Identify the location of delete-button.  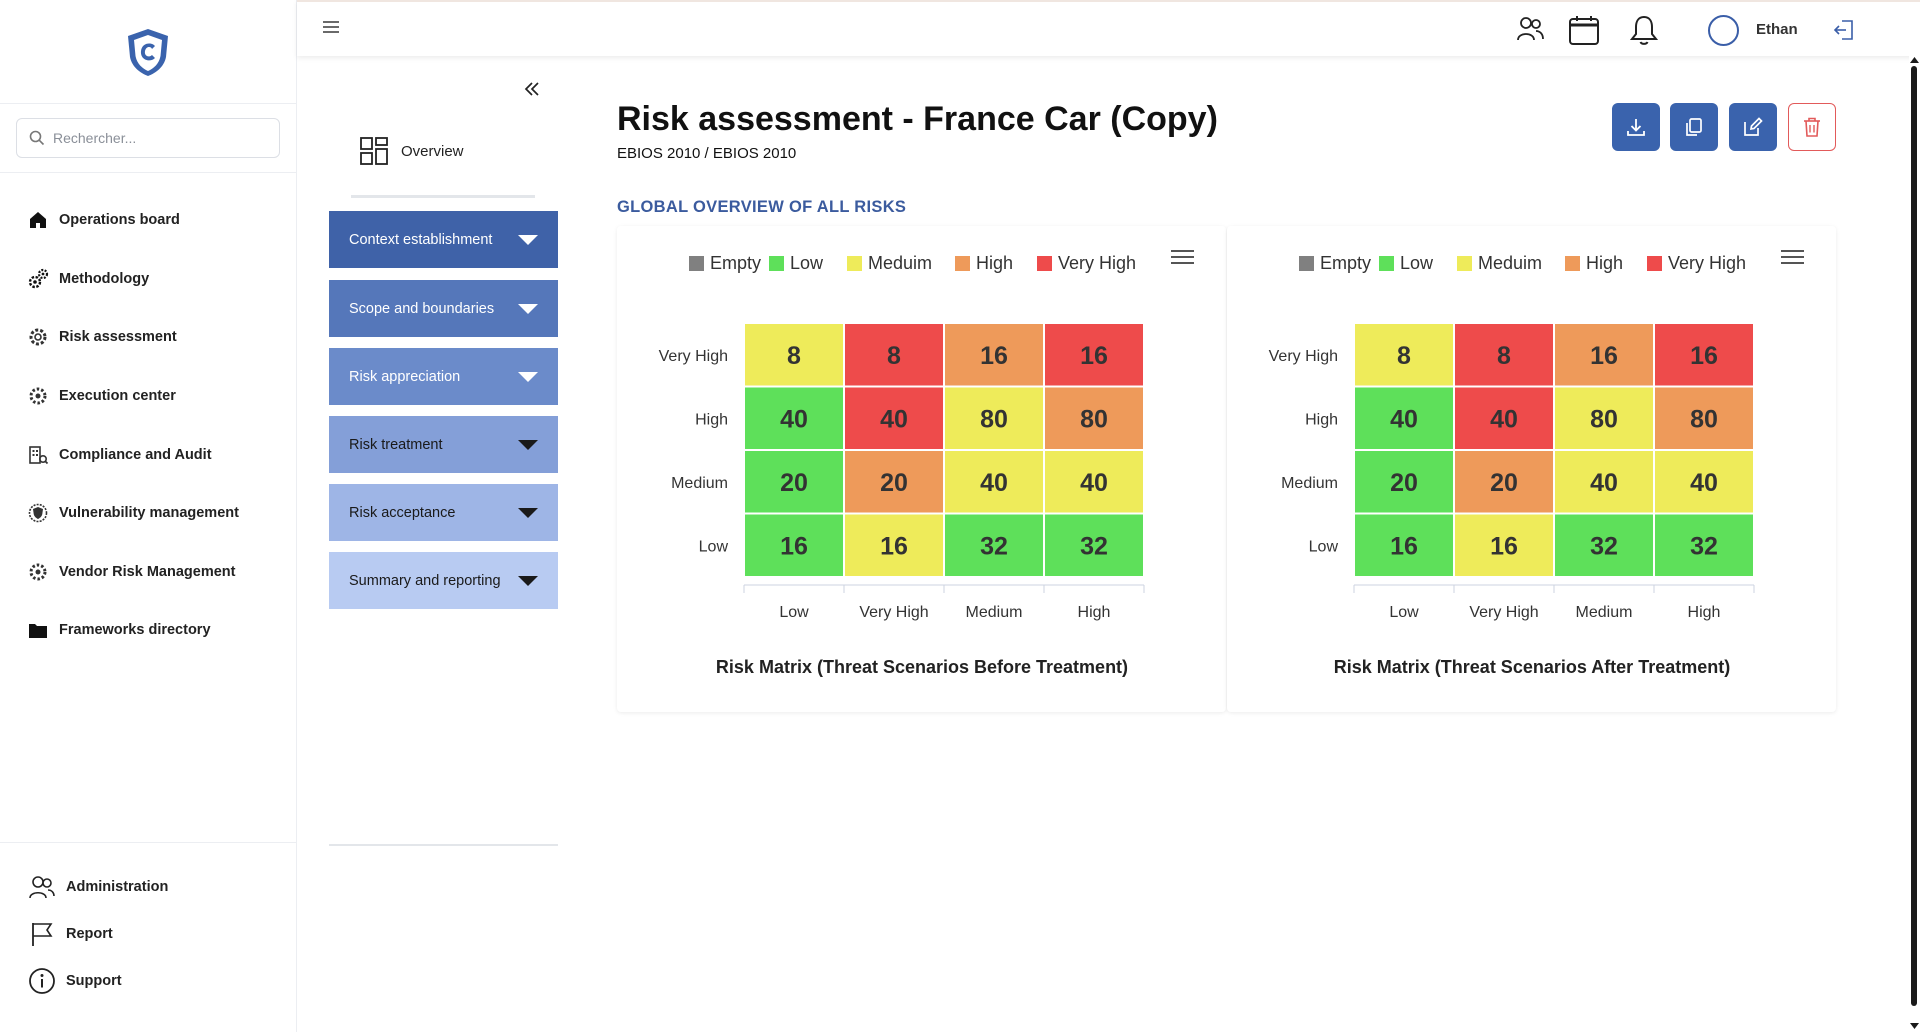
(1812, 127).